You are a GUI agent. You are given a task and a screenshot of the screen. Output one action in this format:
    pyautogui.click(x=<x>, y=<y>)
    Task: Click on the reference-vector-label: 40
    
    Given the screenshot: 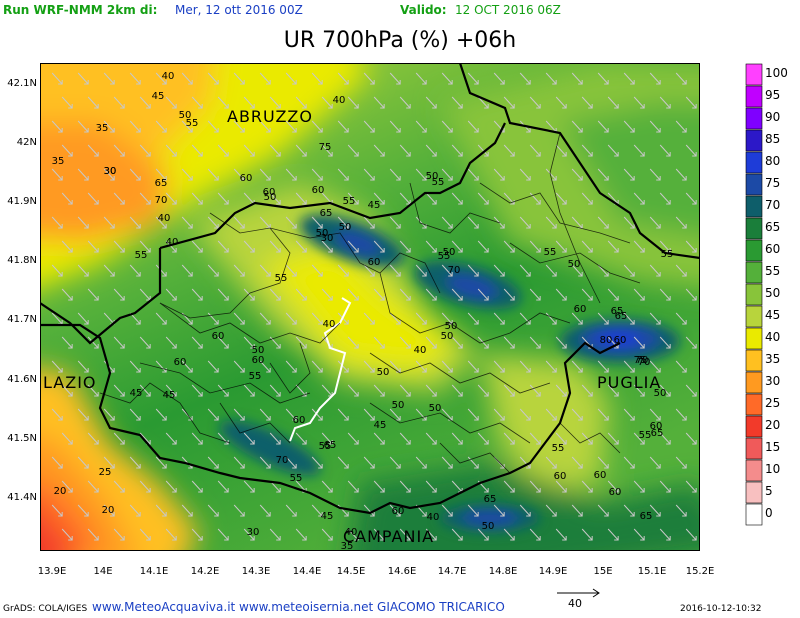 What is the action you would take?
    pyautogui.click(x=575, y=603)
    